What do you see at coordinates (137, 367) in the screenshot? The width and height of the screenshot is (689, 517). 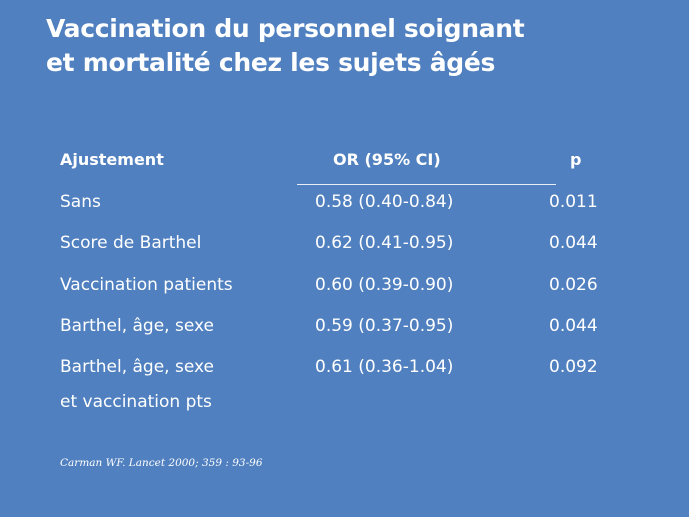 I see `row-5-adjustment: Barthel, âge, sexe` at bounding box center [137, 367].